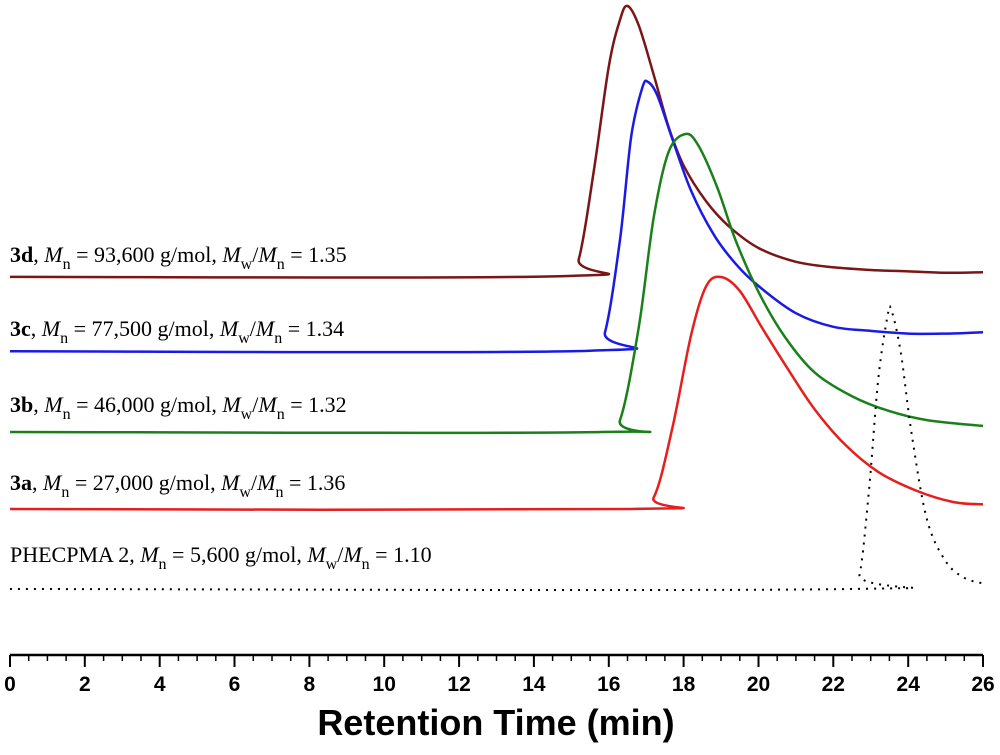  Describe the element at coordinates (178, 407) in the screenshot. I see `label-3b: 3b, Mn = 46,000 g/mol, Mw/Mn = 1.32` at that location.